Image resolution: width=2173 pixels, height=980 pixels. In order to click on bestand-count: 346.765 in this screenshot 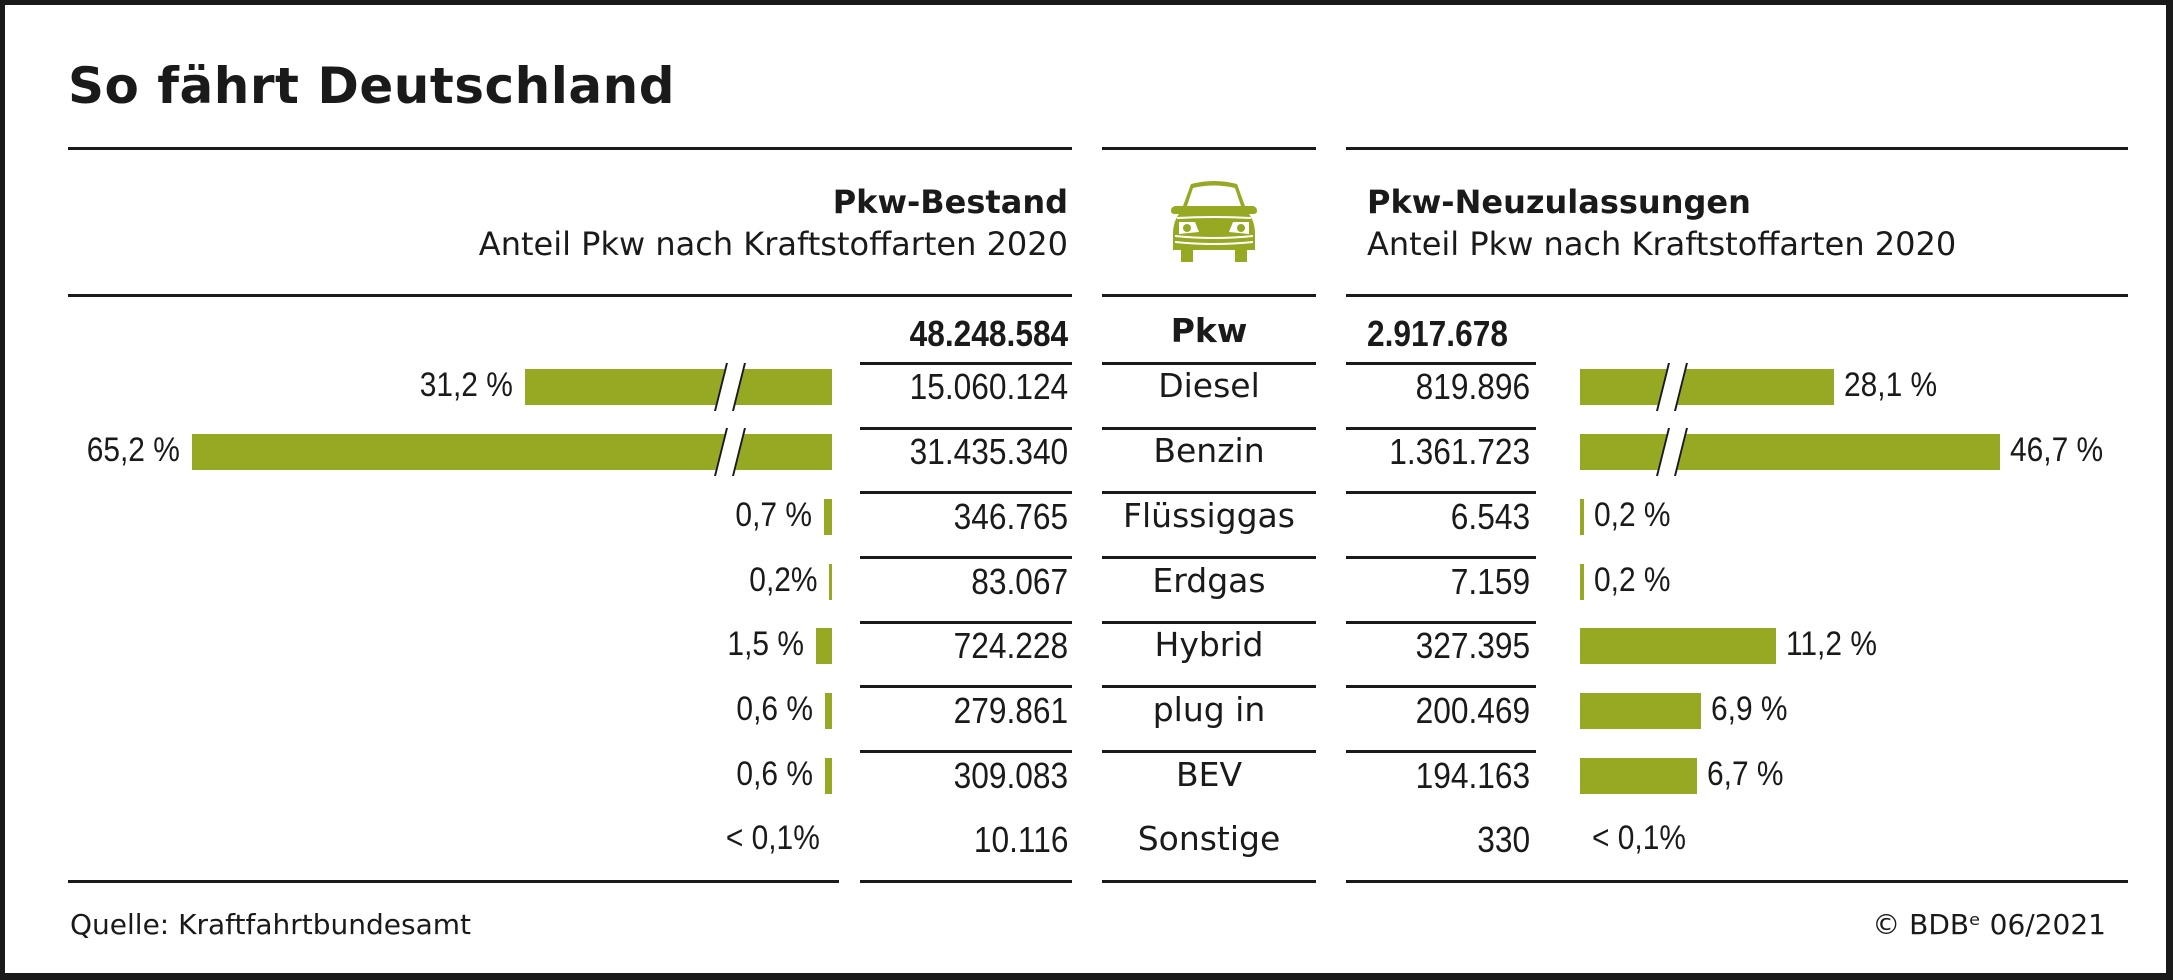, I will do `click(1010, 516)`.